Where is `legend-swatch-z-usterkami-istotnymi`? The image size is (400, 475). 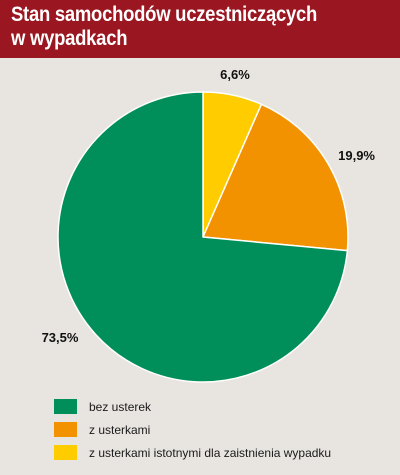 legend-swatch-z-usterkami-istotnymi is located at coordinates (65, 452).